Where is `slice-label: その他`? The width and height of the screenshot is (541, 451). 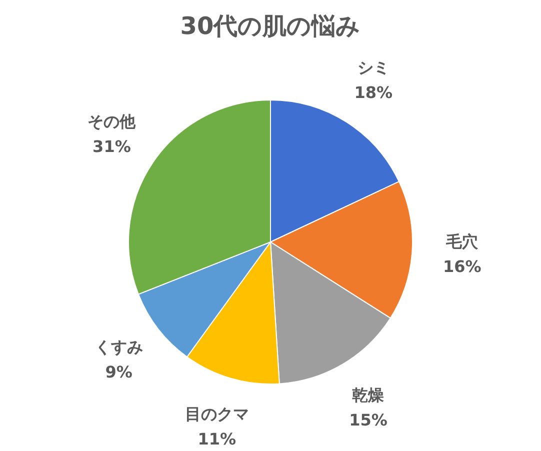 slice-label: その他 is located at coordinates (112, 122).